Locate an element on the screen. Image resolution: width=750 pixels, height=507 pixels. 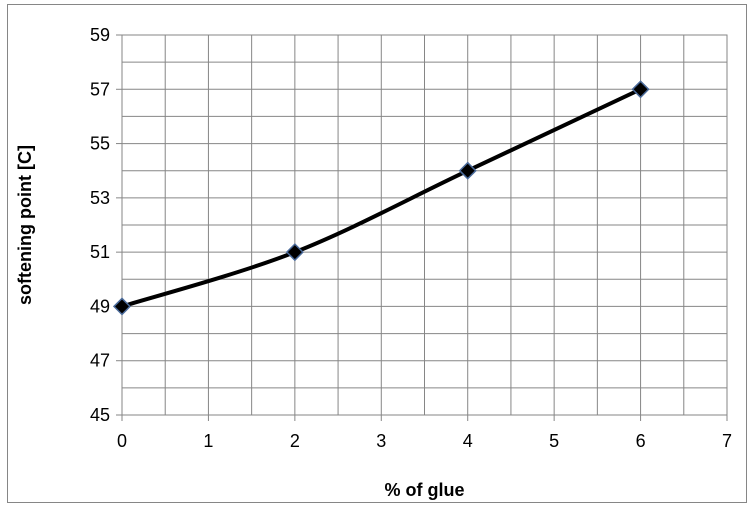
x-tick-label: 5 is located at coordinates (554, 441).